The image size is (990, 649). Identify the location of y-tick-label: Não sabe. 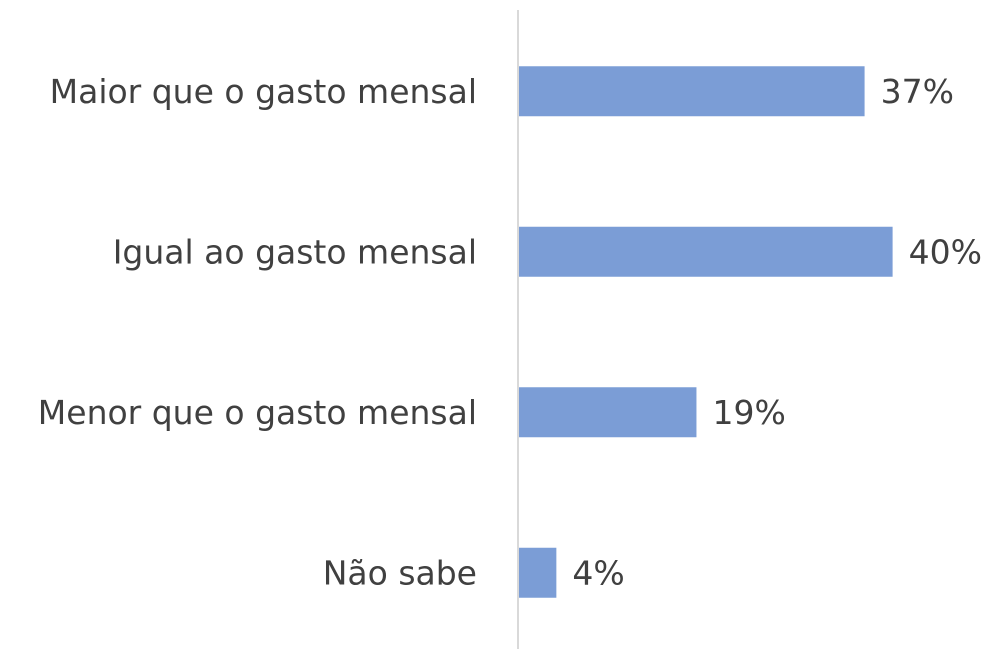
(400, 572).